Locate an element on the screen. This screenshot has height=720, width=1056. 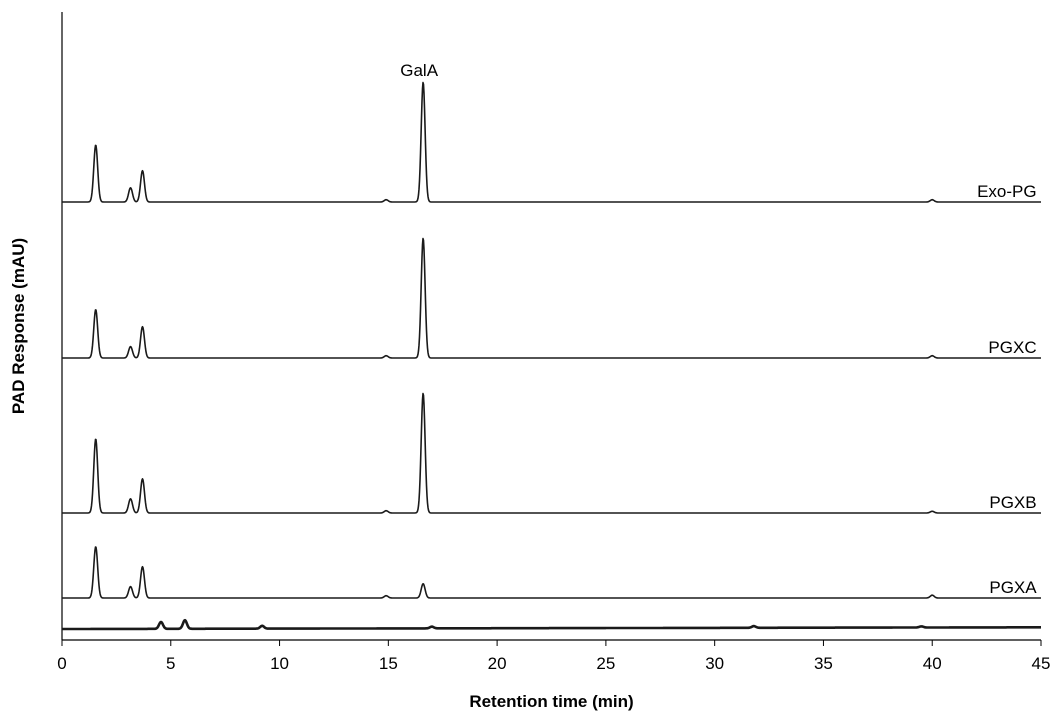
x-tick-label: 45 is located at coordinates (1041, 663).